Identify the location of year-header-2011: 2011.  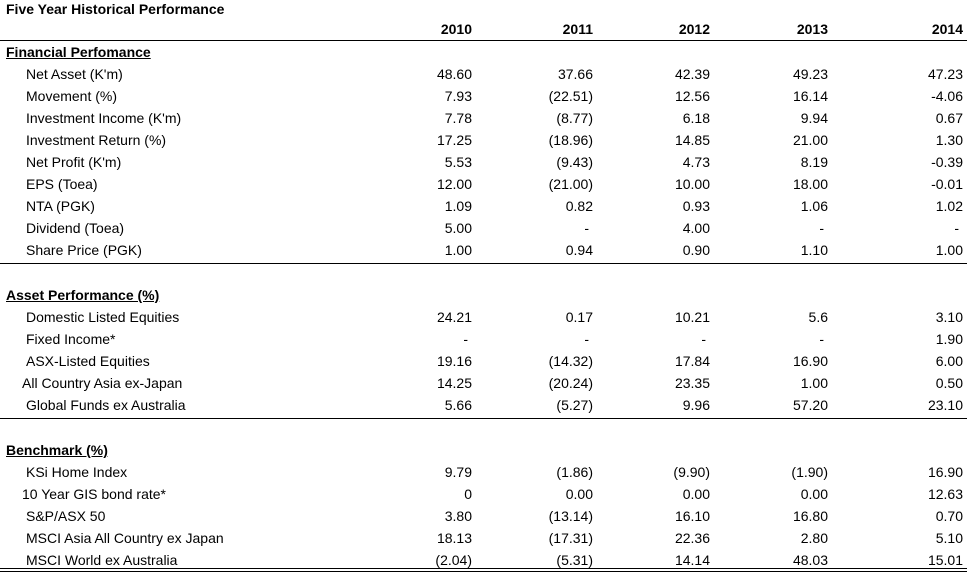
(577, 29).